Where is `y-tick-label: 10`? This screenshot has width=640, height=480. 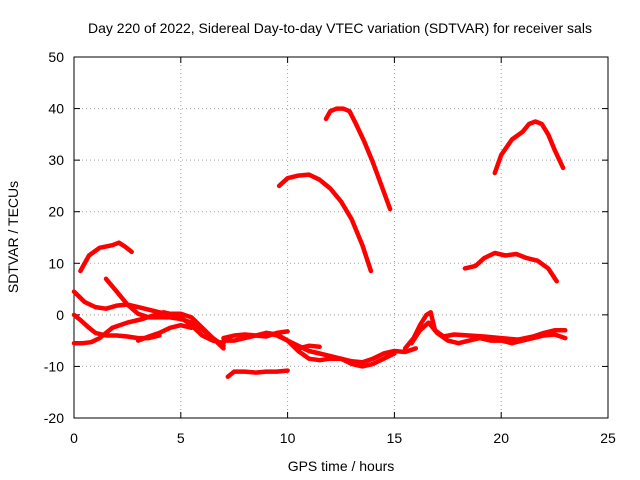 y-tick-label: 10 is located at coordinates (56, 263).